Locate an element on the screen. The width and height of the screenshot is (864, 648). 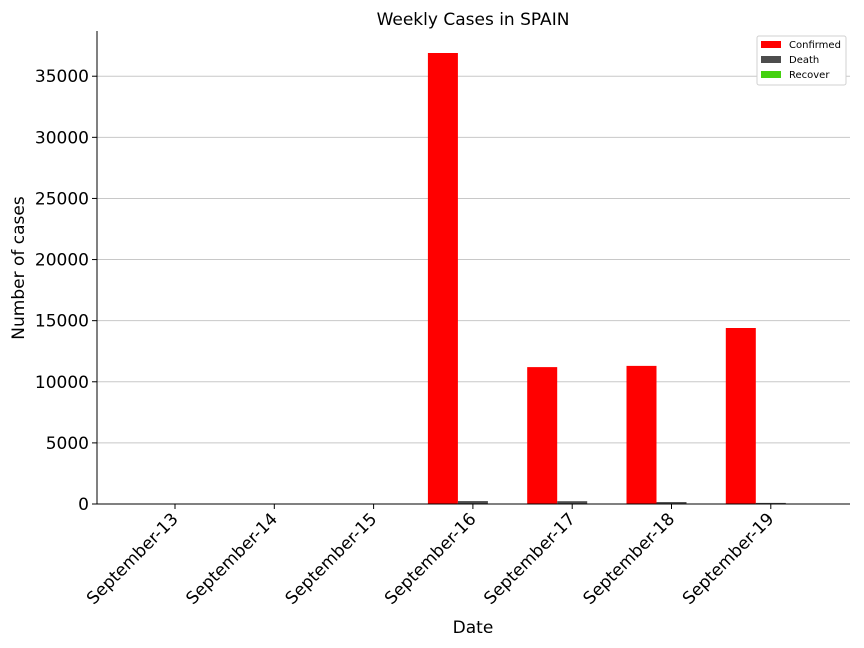
x-tick-label-4: September-17 is located at coordinates (529, 558).